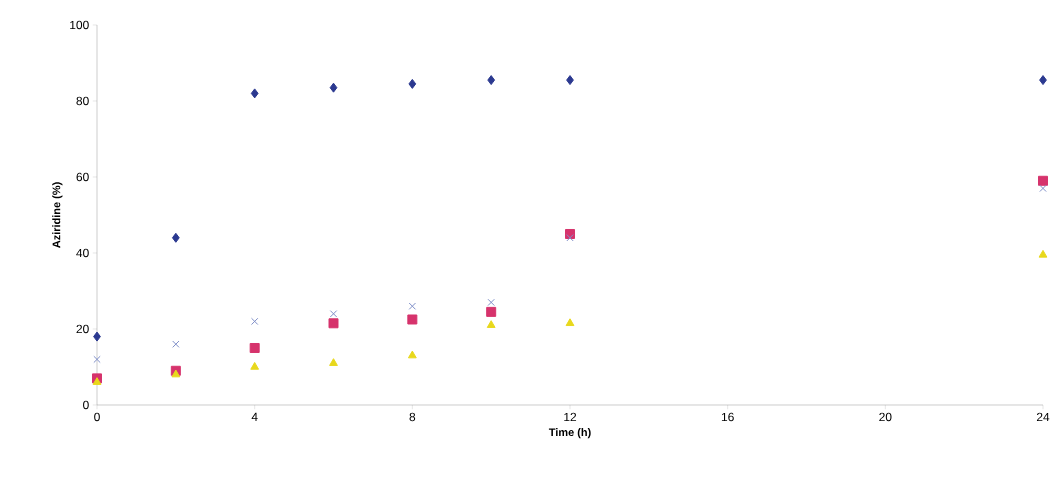 The image size is (1056, 484). I want to click on x-tick-label: 4, so click(254, 416).